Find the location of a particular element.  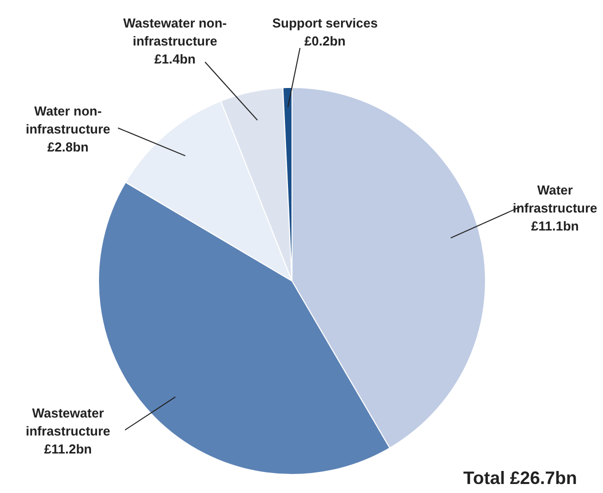

slice-label: Wastewater infrastructure is located at coordinates (68, 422).